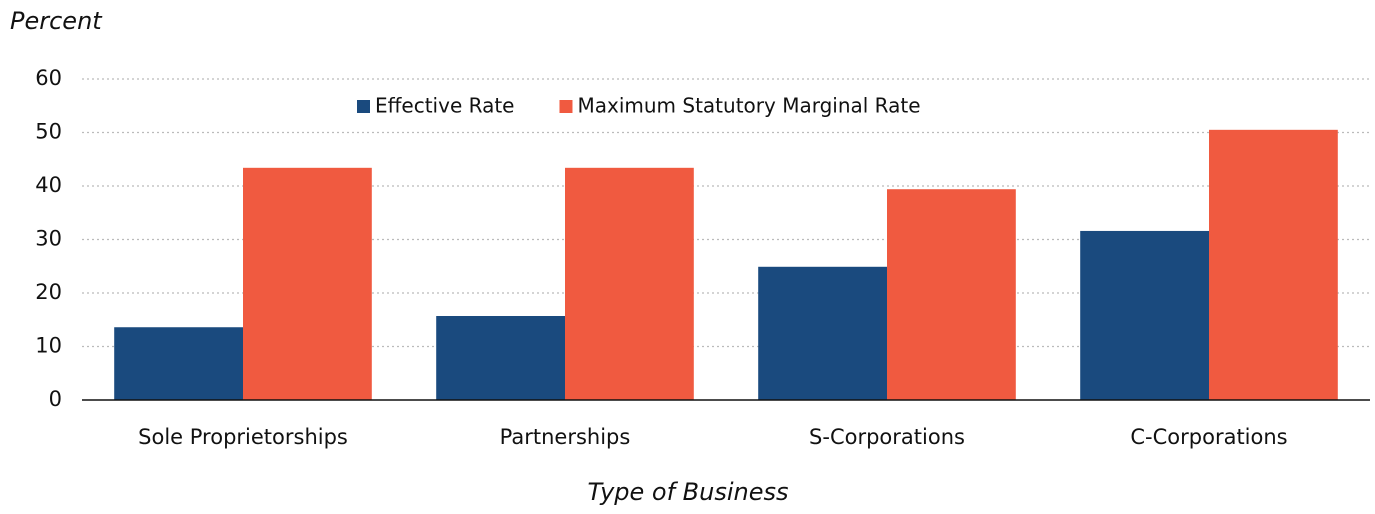 This screenshot has height=514, width=1375. What do you see at coordinates (887, 437) in the screenshot?
I see `x-tick-label: S-Corporations` at bounding box center [887, 437].